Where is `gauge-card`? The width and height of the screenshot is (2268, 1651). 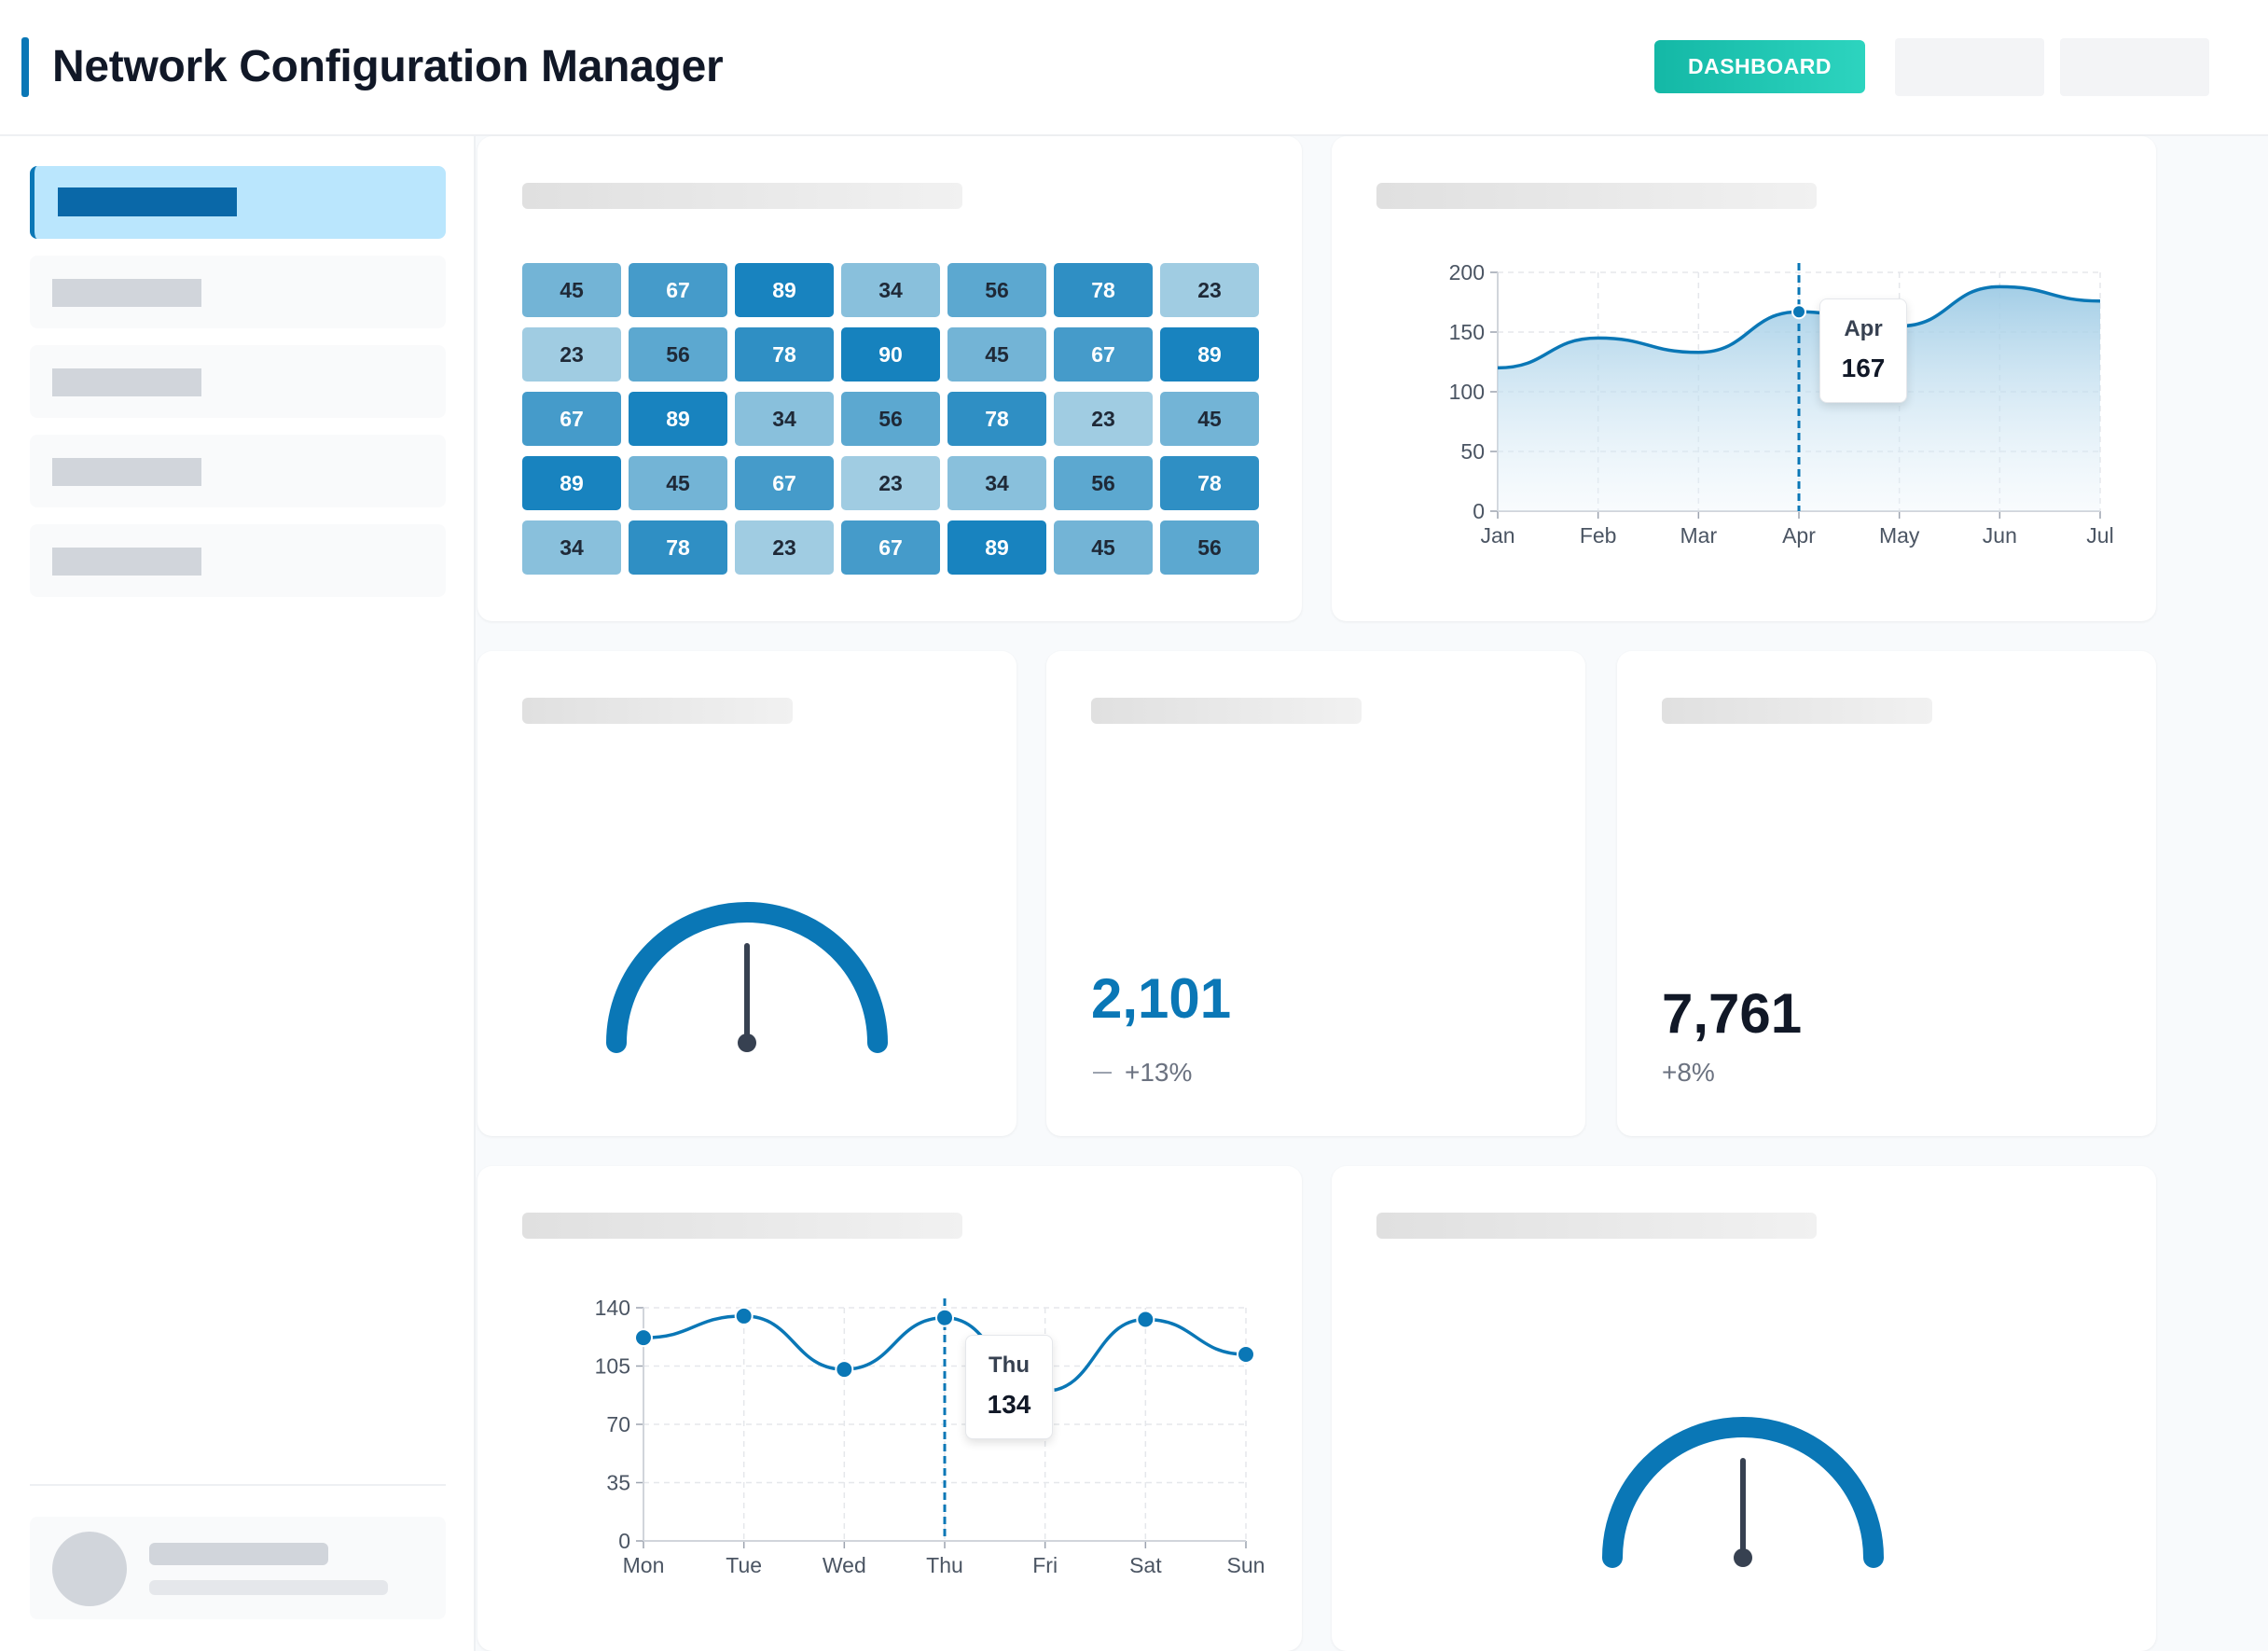 gauge-card is located at coordinates (746, 893).